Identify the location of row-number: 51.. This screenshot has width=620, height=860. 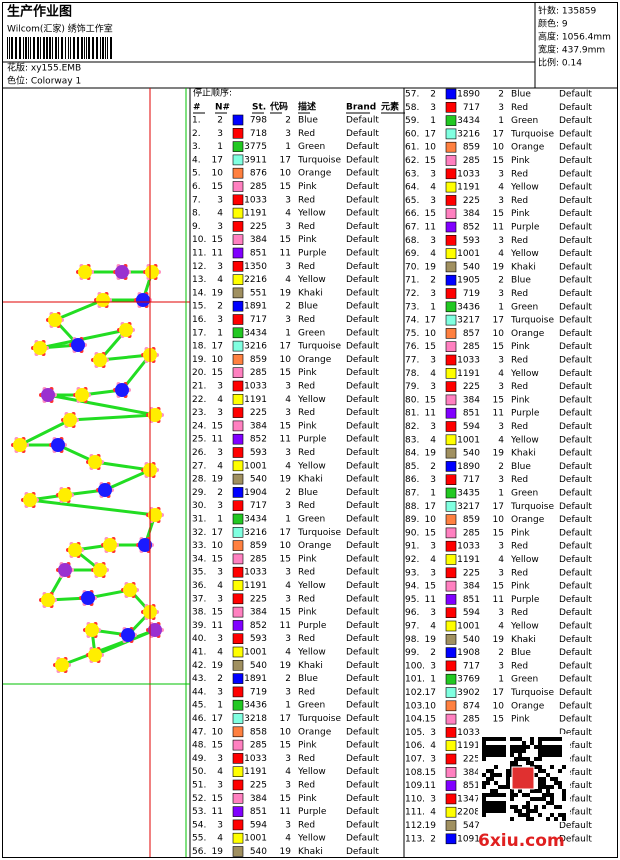
(199, 786).